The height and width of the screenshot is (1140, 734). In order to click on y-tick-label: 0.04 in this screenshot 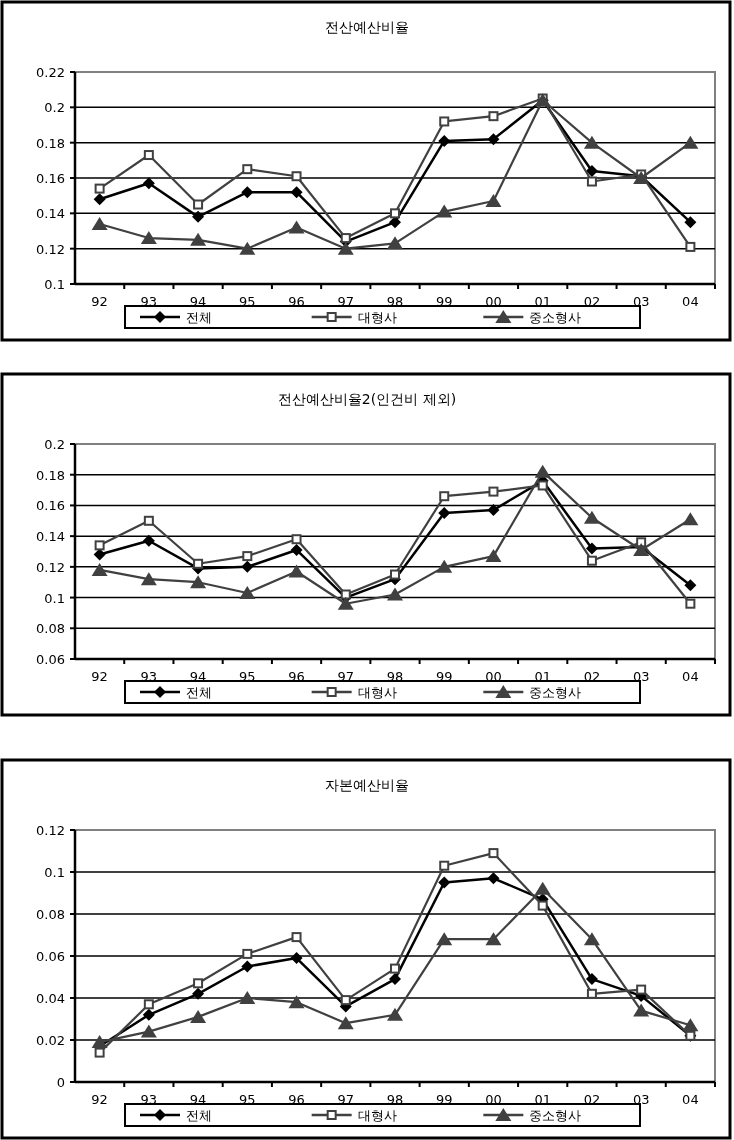, I will do `click(50, 998)`.